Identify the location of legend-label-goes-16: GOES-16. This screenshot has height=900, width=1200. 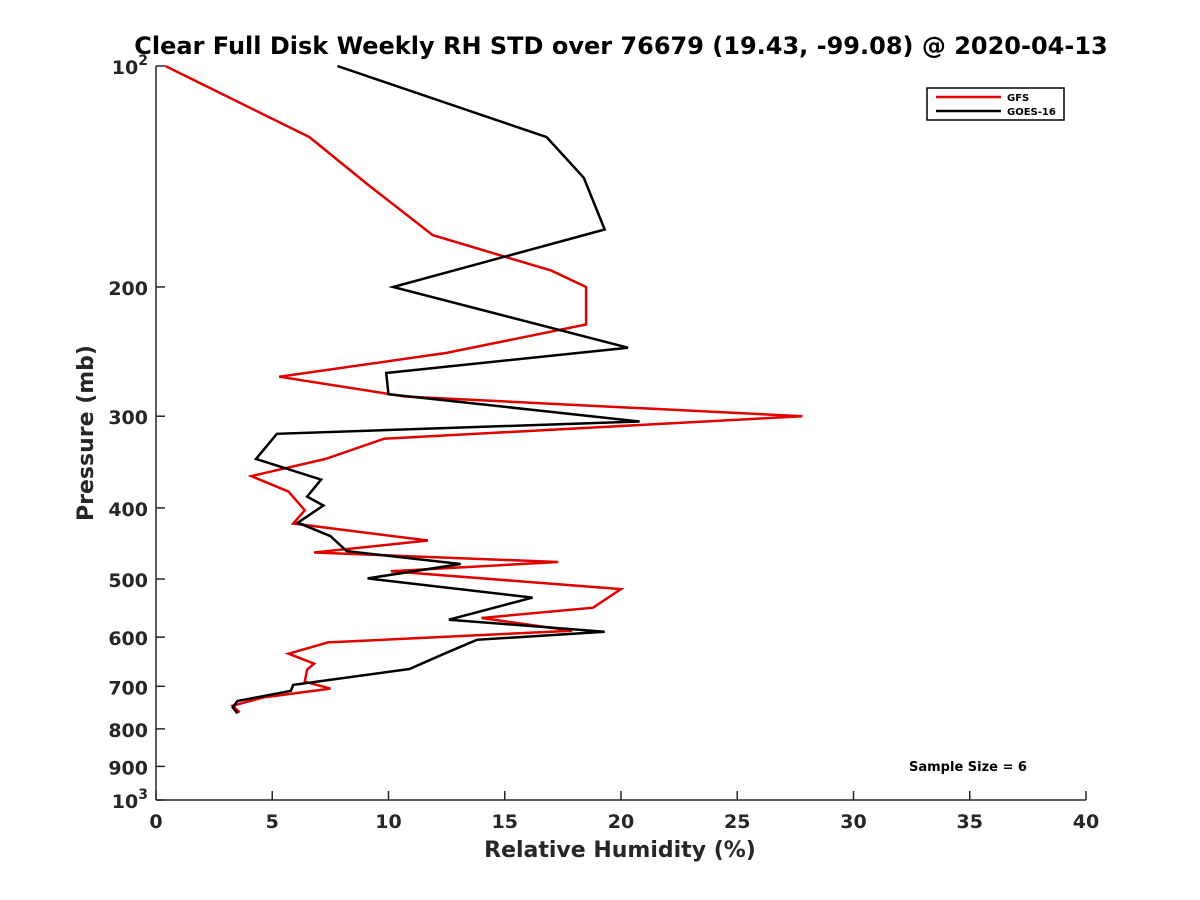
(1031, 112).